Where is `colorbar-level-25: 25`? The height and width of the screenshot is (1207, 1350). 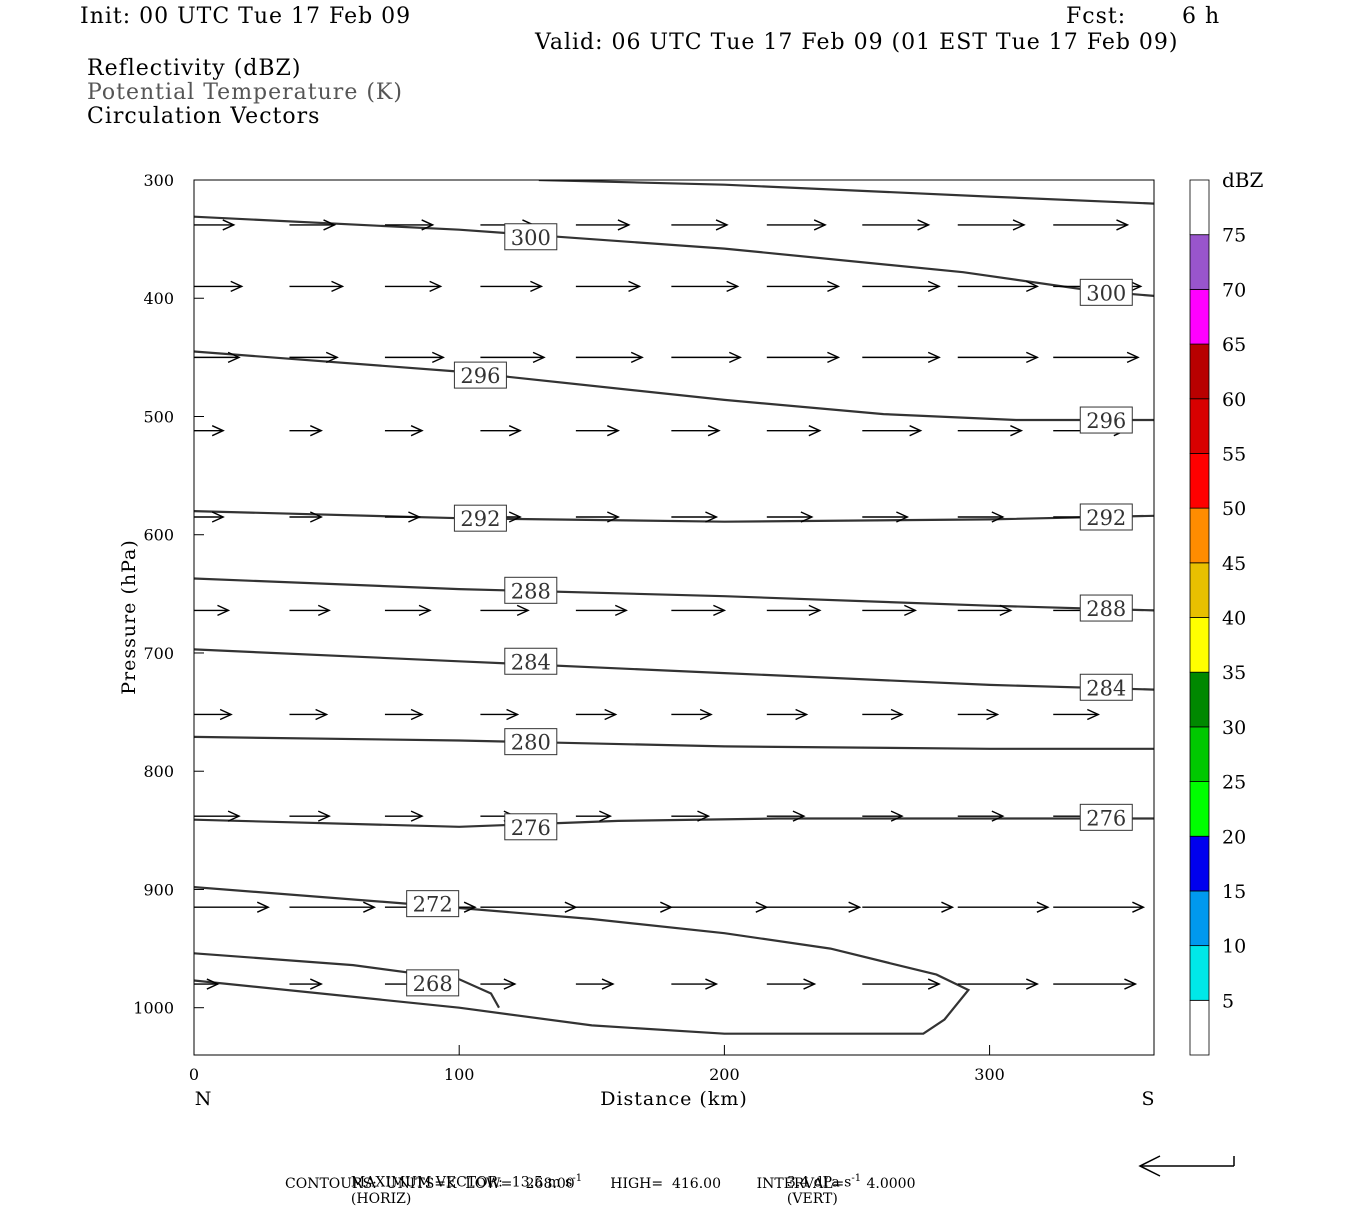
colorbar-level-25: 25 is located at coordinates (1234, 783).